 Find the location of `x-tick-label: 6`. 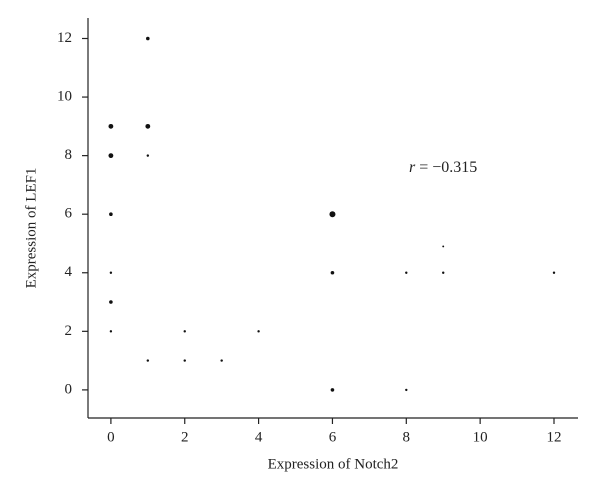

x-tick-label: 6 is located at coordinates (333, 437).